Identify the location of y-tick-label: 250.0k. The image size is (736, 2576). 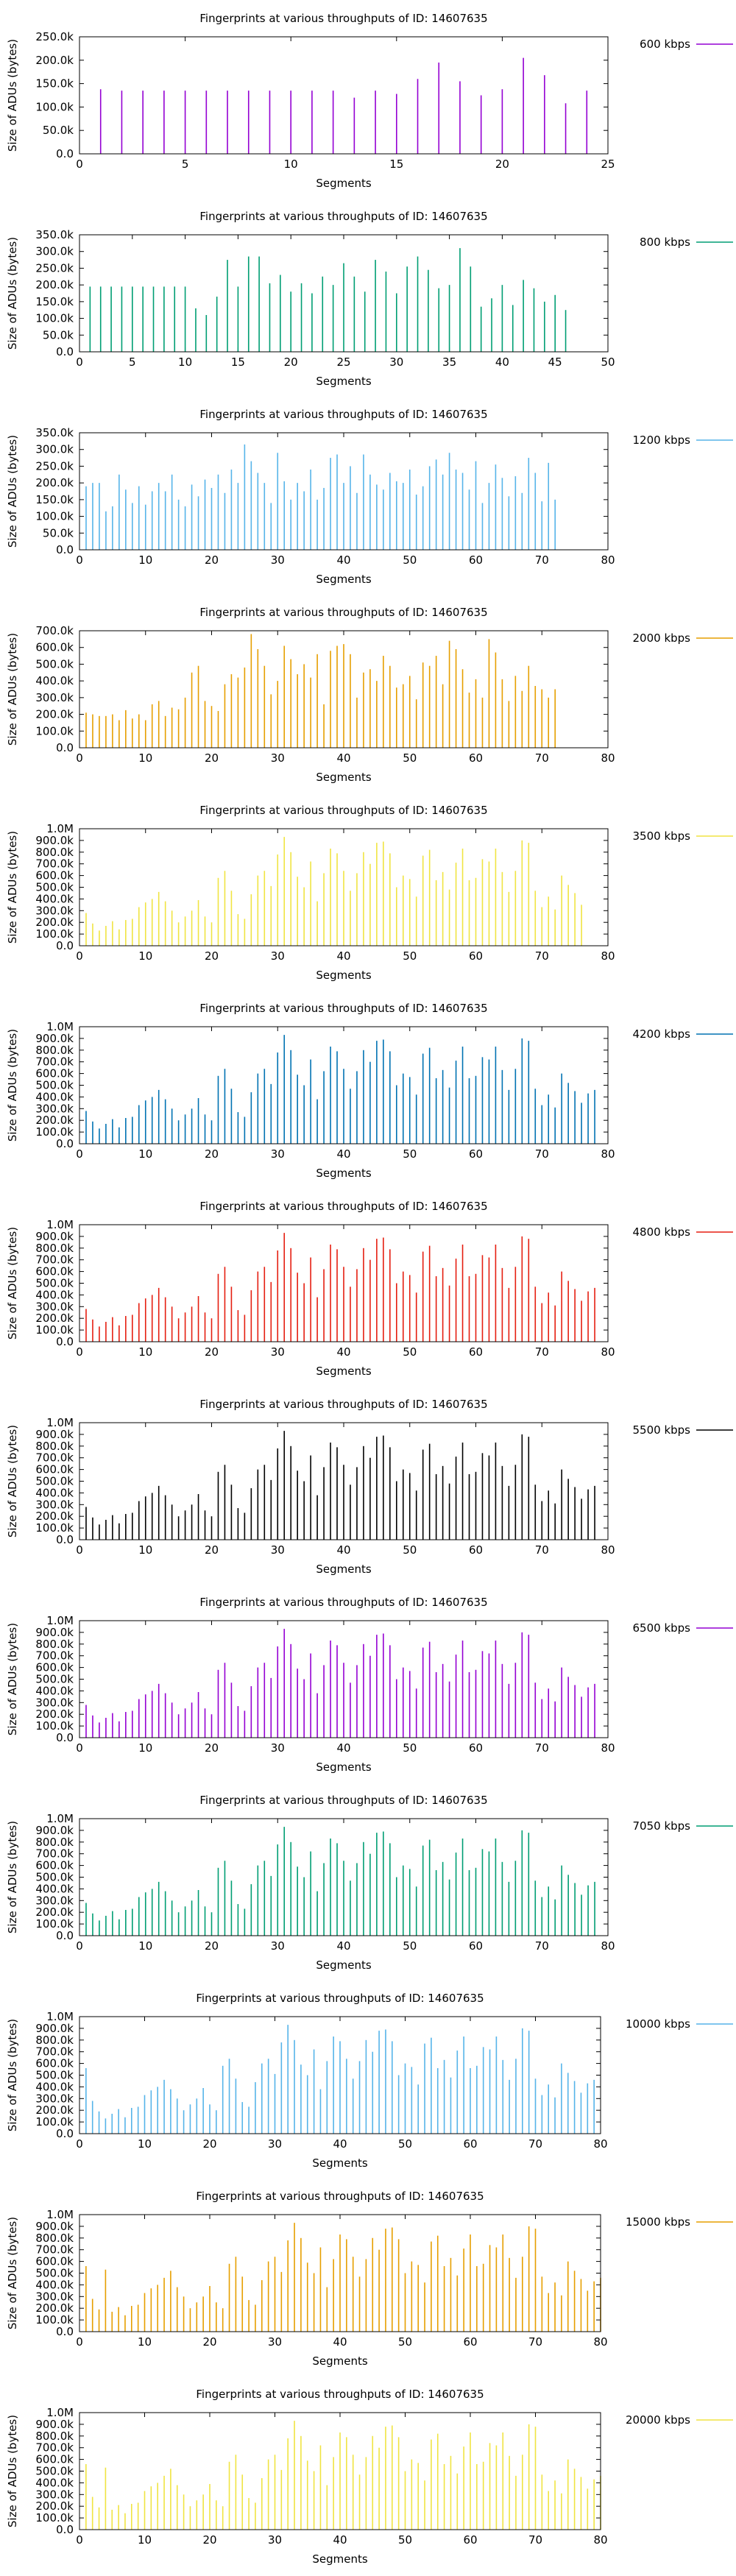
(54, 268).